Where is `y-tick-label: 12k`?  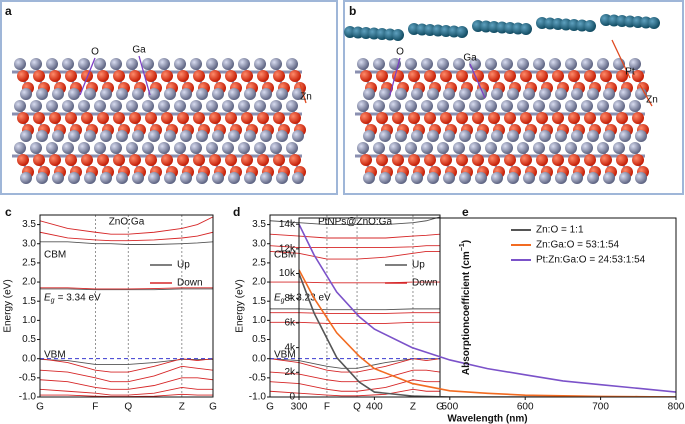 y-tick-label: 12k is located at coordinates (287, 249).